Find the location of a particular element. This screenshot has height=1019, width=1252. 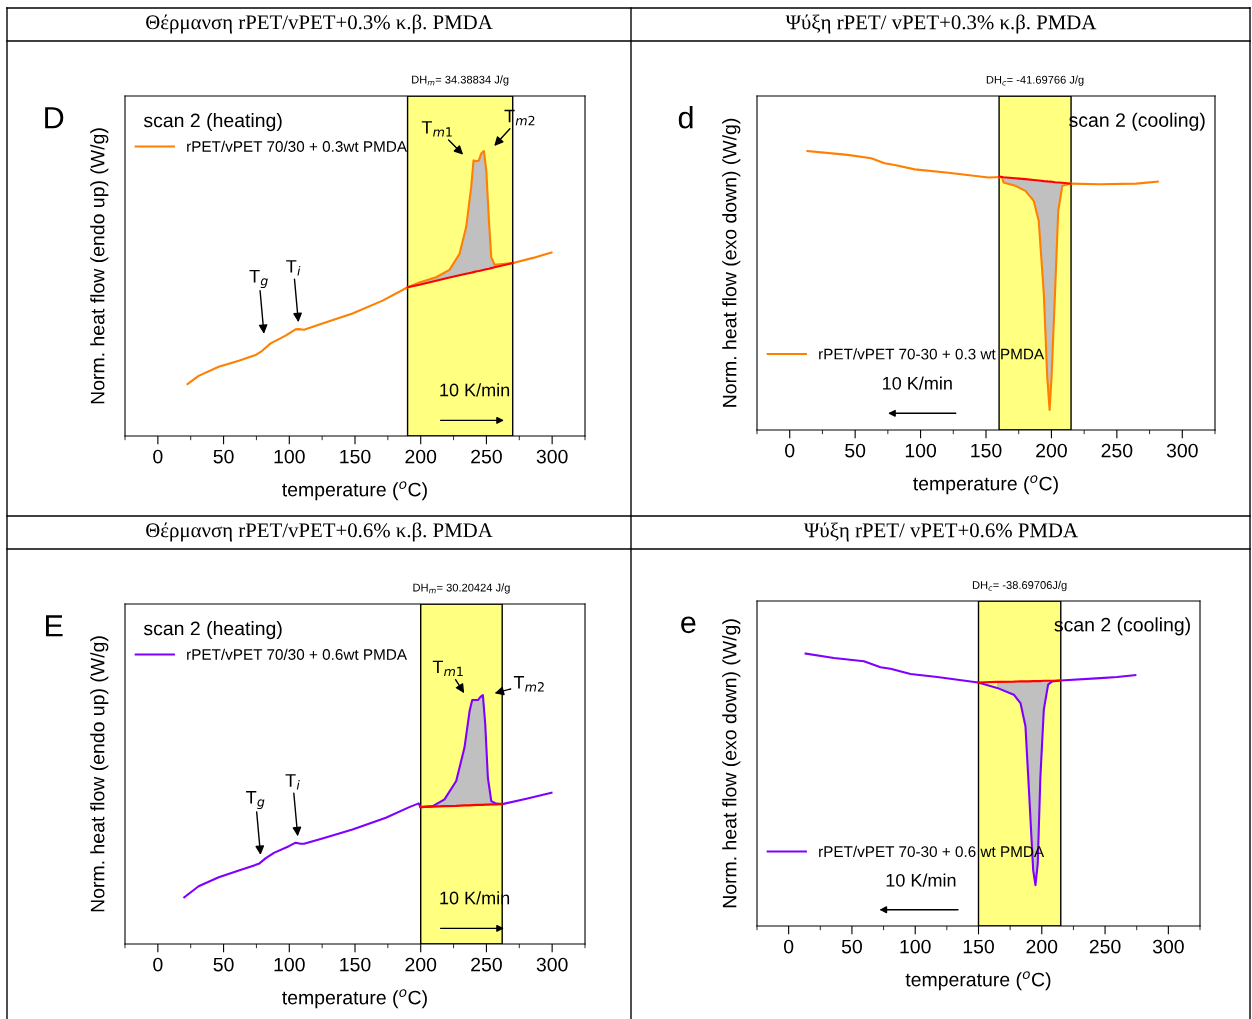

text: d is located at coordinates (685, 117).